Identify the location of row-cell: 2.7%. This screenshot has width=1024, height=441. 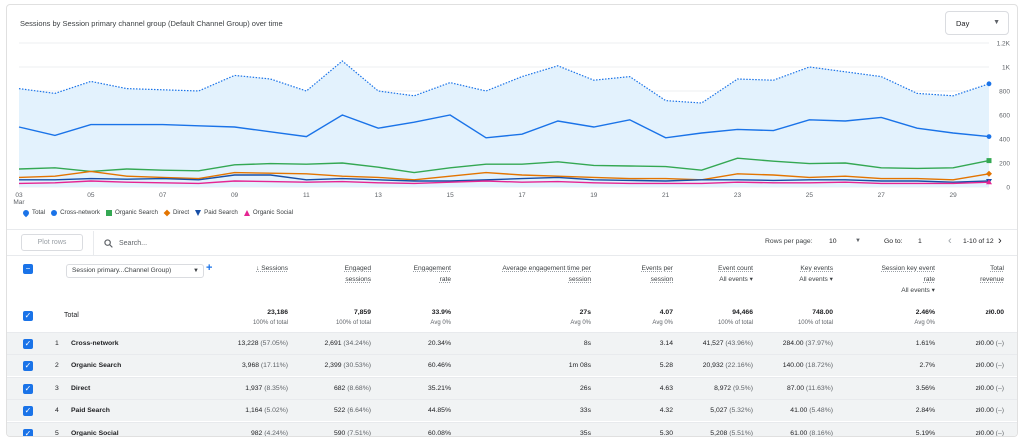
(890, 365).